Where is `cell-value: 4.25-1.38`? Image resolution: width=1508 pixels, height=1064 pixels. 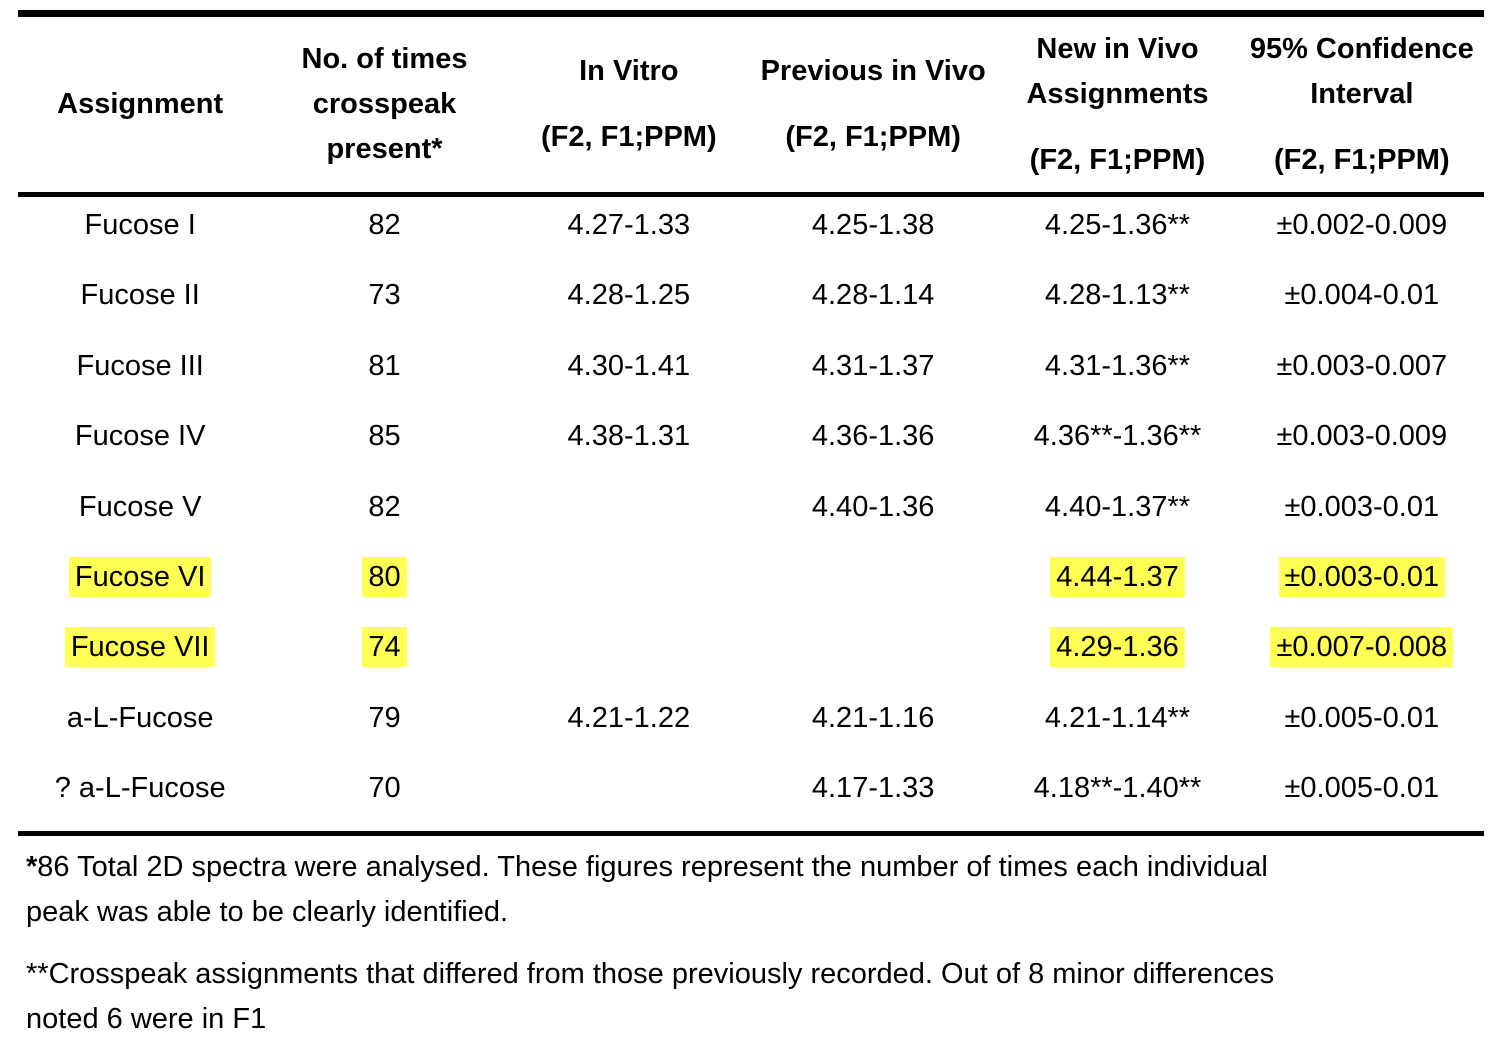 cell-value: 4.25-1.38 is located at coordinates (873, 225).